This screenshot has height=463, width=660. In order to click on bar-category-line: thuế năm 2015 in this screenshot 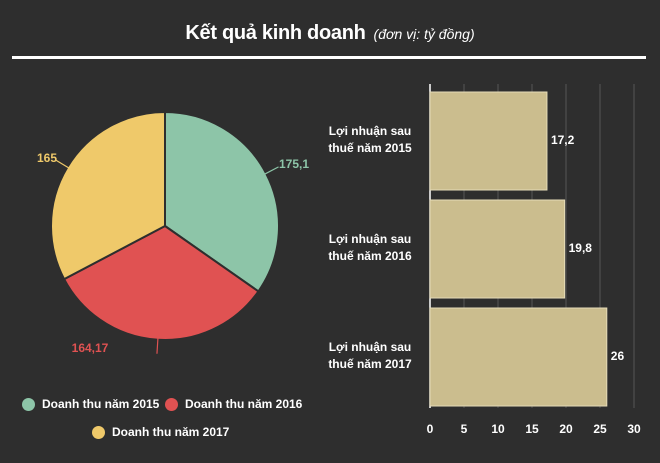, I will do `click(370, 148)`.